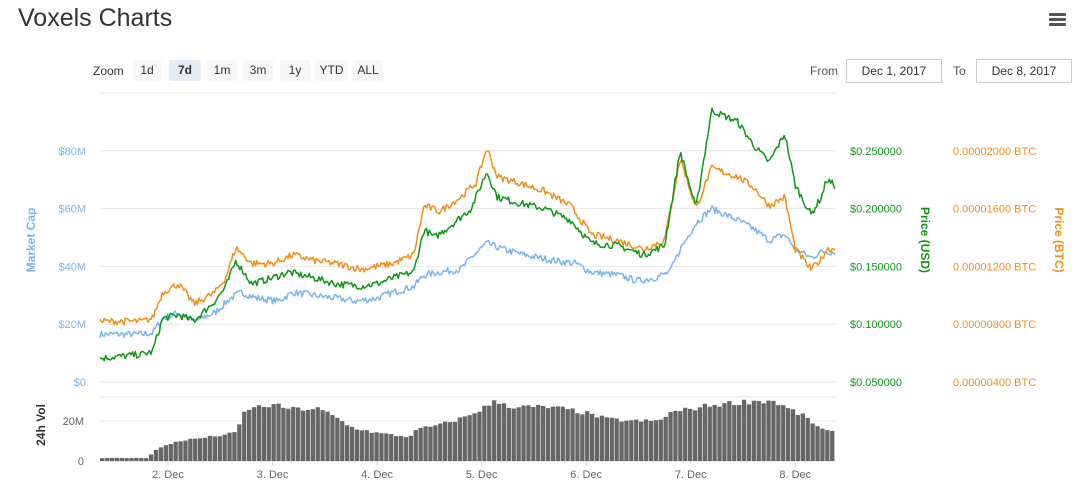 The height and width of the screenshot is (487, 1082). Describe the element at coordinates (994, 152) in the screenshot. I see `y-tick-label-btc: 0.00002000 BTC` at that location.